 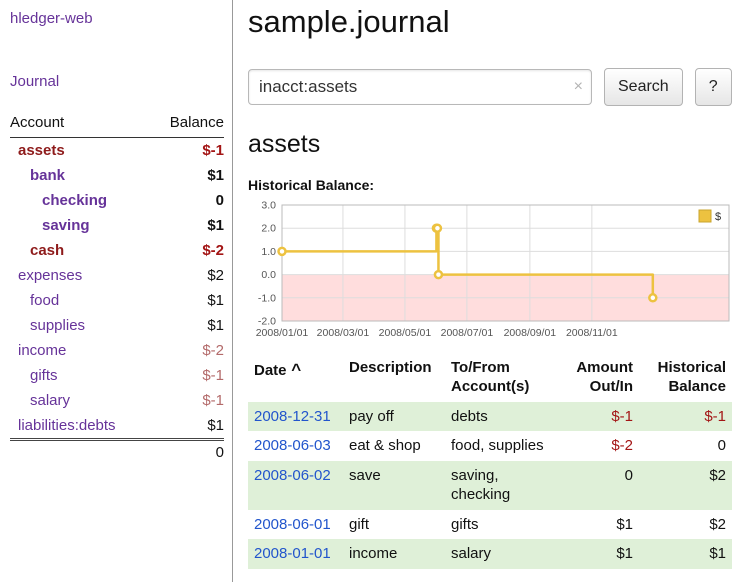 What do you see at coordinates (117, 200) in the screenshot?
I see `account-row: checking 0` at bounding box center [117, 200].